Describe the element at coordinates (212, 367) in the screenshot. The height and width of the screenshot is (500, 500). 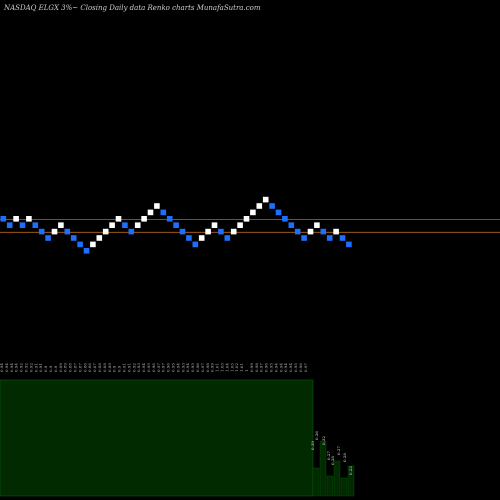
I see `tick-label: 0.99` at that location.